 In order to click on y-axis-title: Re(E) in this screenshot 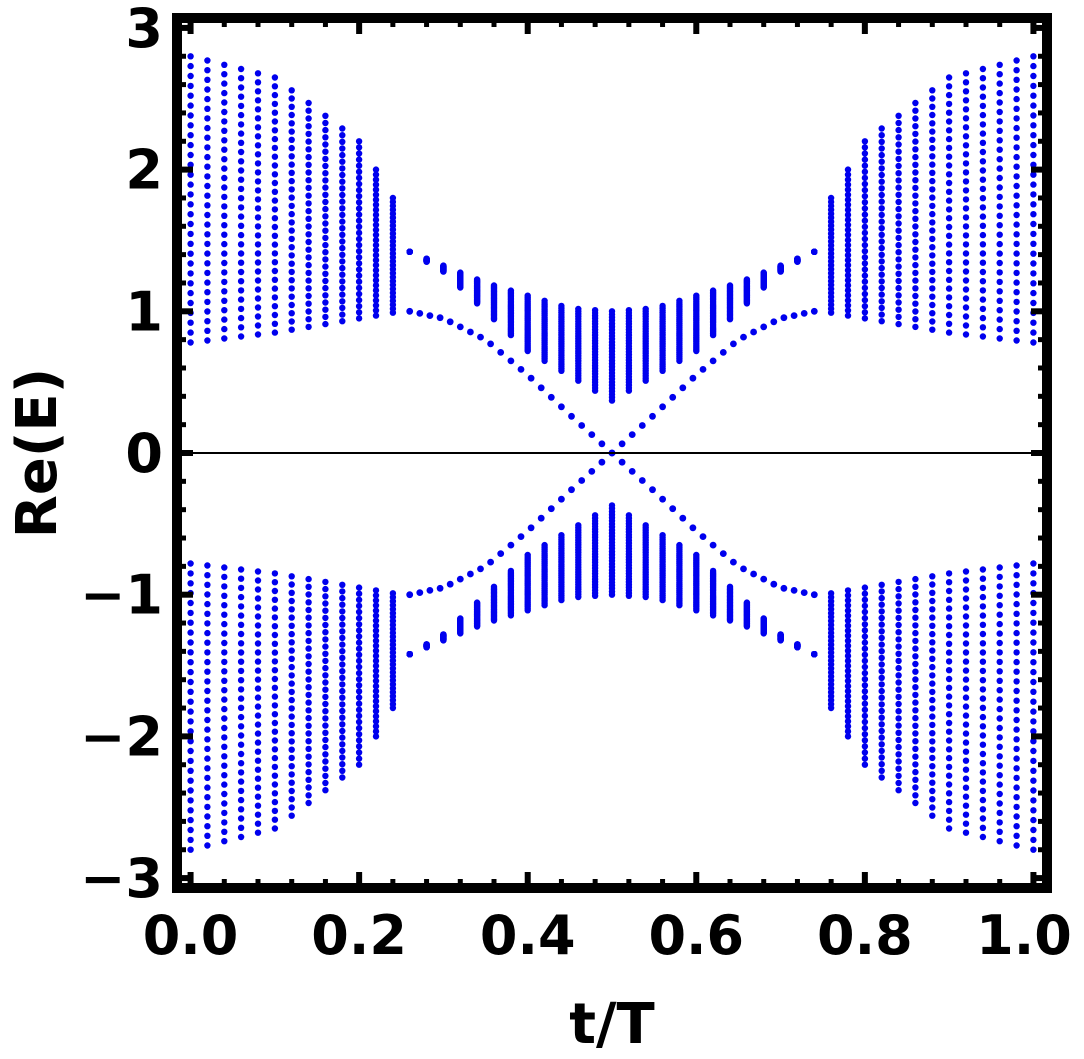, I will do `click(37, 453)`.